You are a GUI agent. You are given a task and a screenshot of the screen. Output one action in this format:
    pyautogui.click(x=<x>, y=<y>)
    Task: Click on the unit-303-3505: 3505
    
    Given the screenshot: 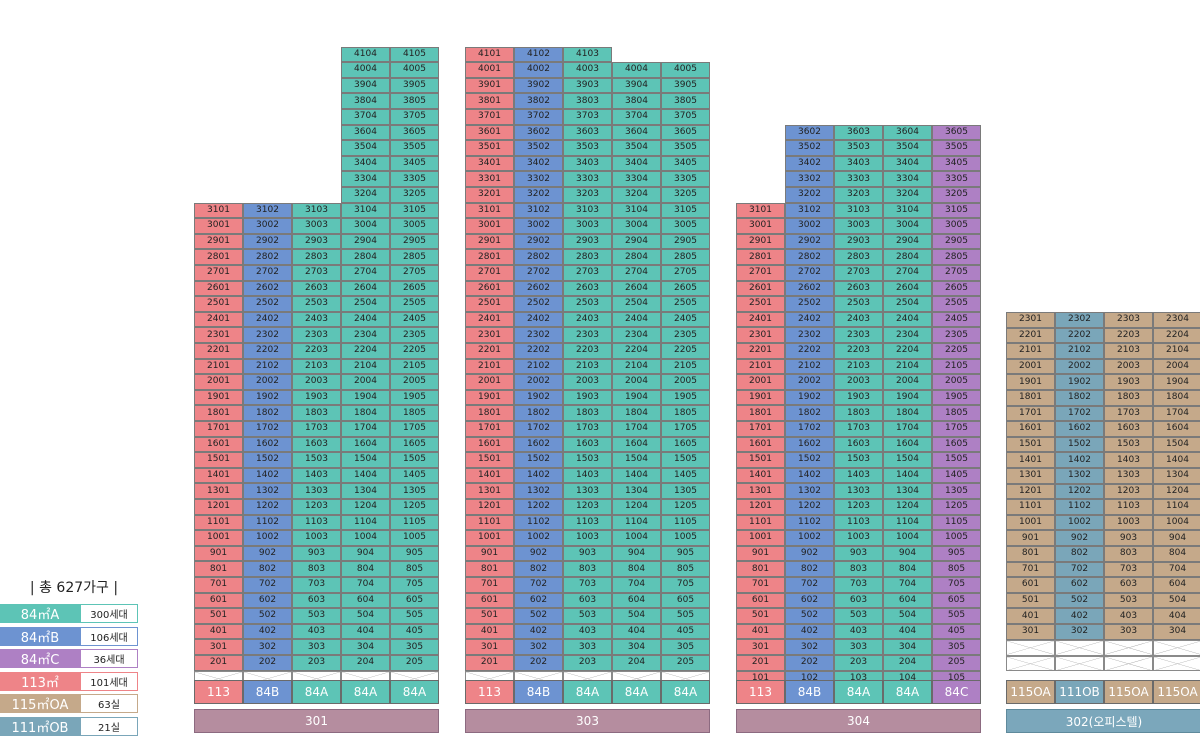 What is the action you would take?
    pyautogui.click(x=685, y=148)
    